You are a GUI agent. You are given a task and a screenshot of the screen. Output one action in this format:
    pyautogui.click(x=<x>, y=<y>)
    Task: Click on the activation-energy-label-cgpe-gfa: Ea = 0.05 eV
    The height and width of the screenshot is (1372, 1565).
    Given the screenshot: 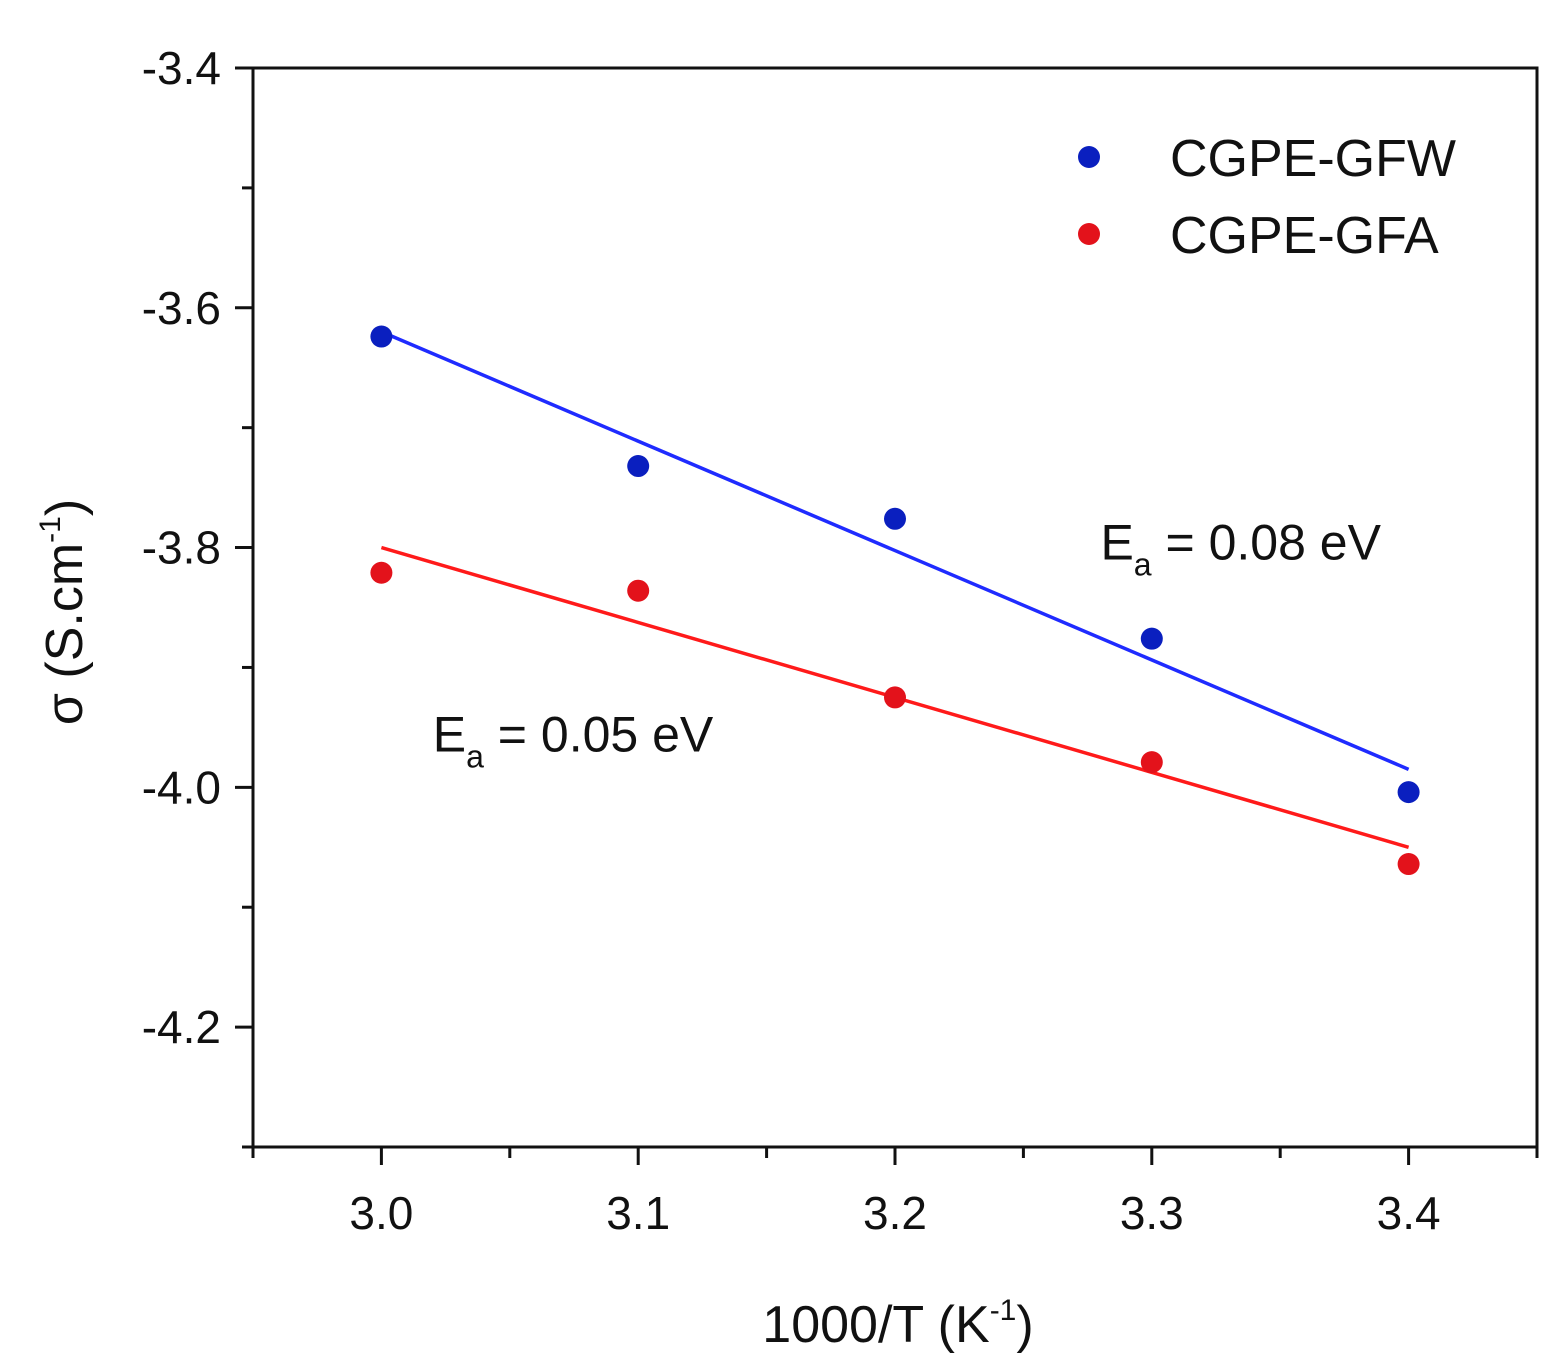 What is the action you would take?
    pyautogui.click(x=573, y=740)
    